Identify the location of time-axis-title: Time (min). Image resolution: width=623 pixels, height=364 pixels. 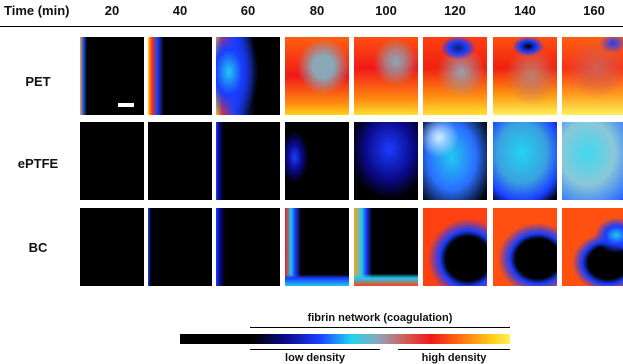
(37, 10).